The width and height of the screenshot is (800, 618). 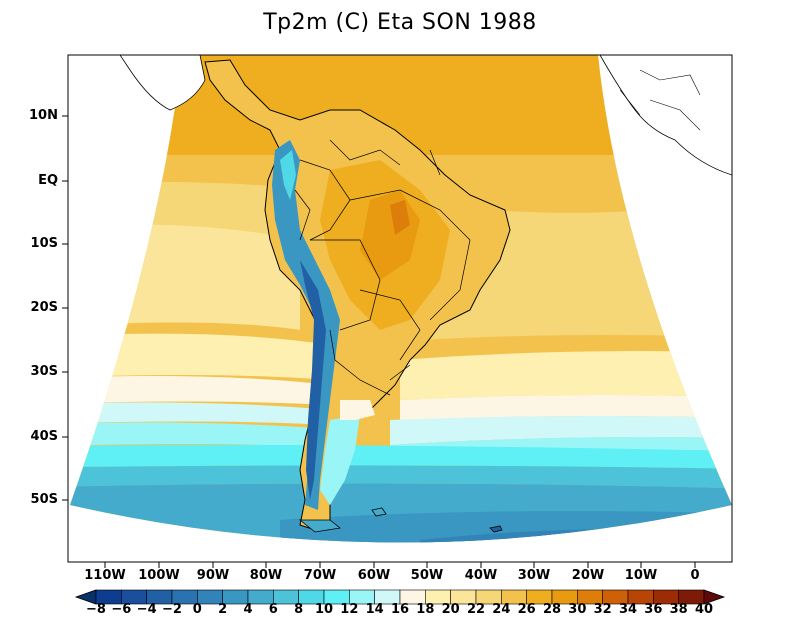 I want to click on colorbar-label: −6, so click(x=121, y=609).